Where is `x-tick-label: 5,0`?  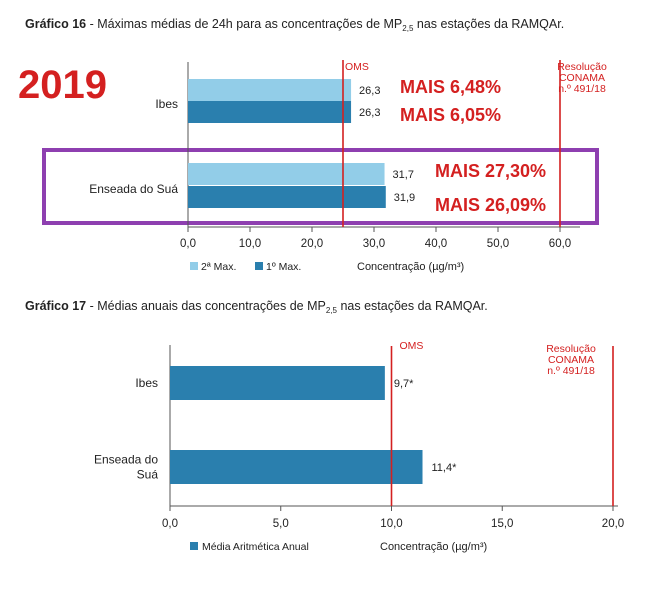
x-tick-label: 5,0 is located at coordinates (281, 524).